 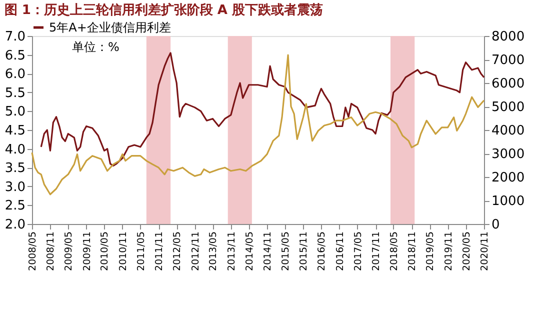 What do you see at coordinates (508, 131) in the screenshot?
I see `y2-tick-label: 4000` at bounding box center [508, 131].